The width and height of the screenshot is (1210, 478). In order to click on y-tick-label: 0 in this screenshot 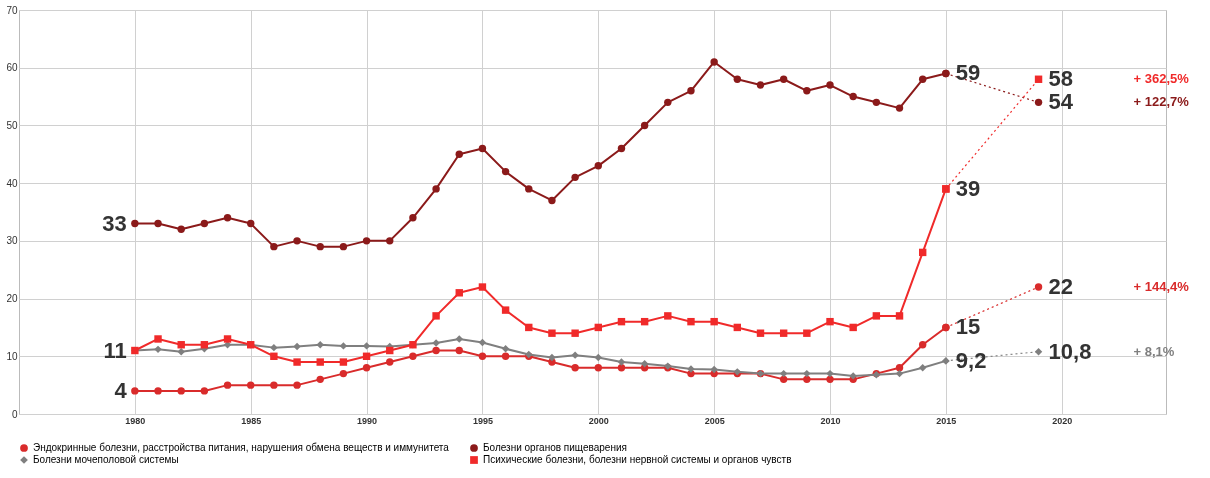, I will do `click(14, 414)`.